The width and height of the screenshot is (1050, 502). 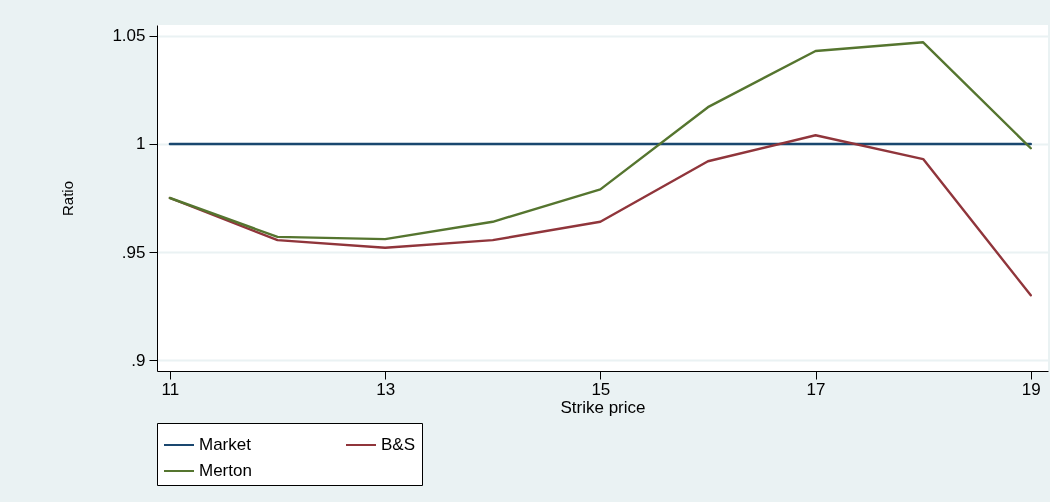 What do you see at coordinates (225, 470) in the screenshot?
I see `legend-label: Merton` at bounding box center [225, 470].